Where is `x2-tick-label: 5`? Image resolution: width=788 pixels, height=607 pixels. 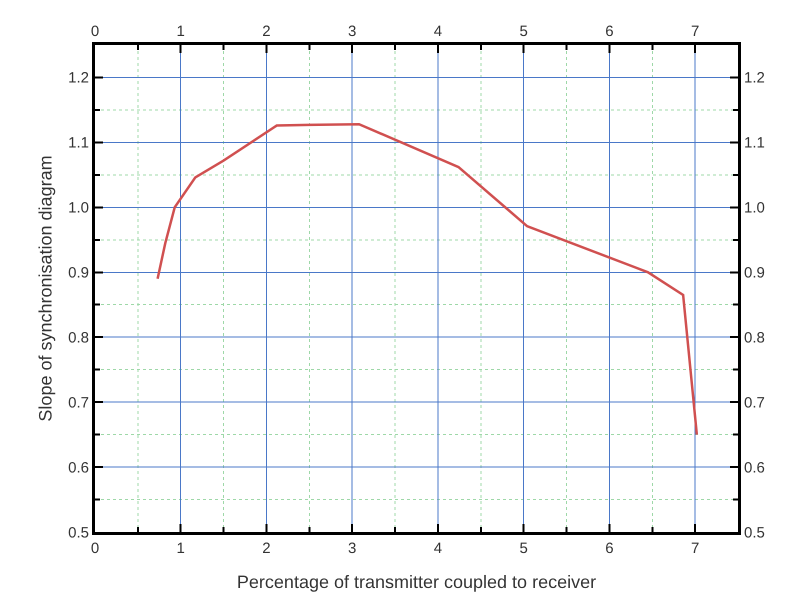 x2-tick-label: 5 is located at coordinates (524, 548).